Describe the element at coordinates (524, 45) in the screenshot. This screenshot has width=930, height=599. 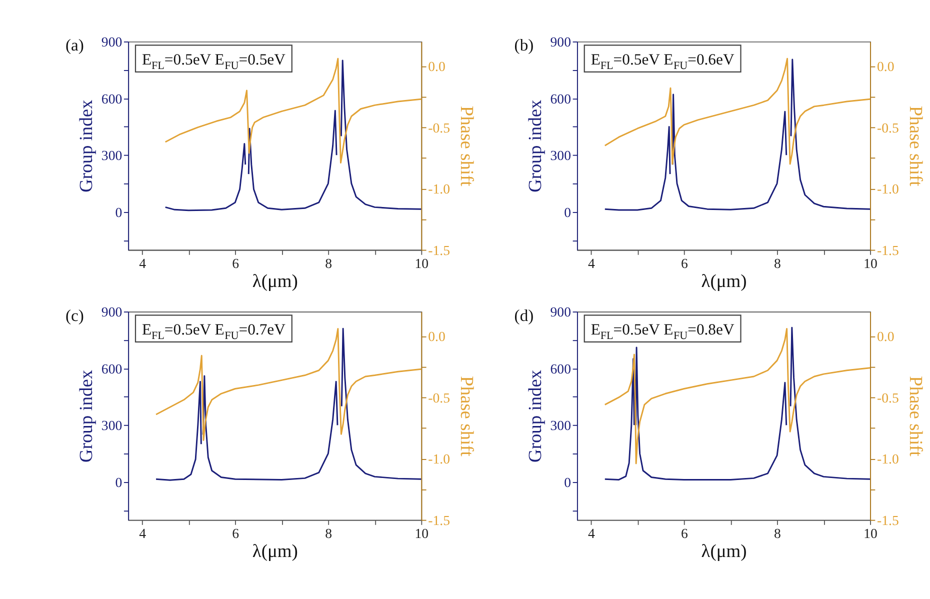
I see `chart-title: (b)` at that location.